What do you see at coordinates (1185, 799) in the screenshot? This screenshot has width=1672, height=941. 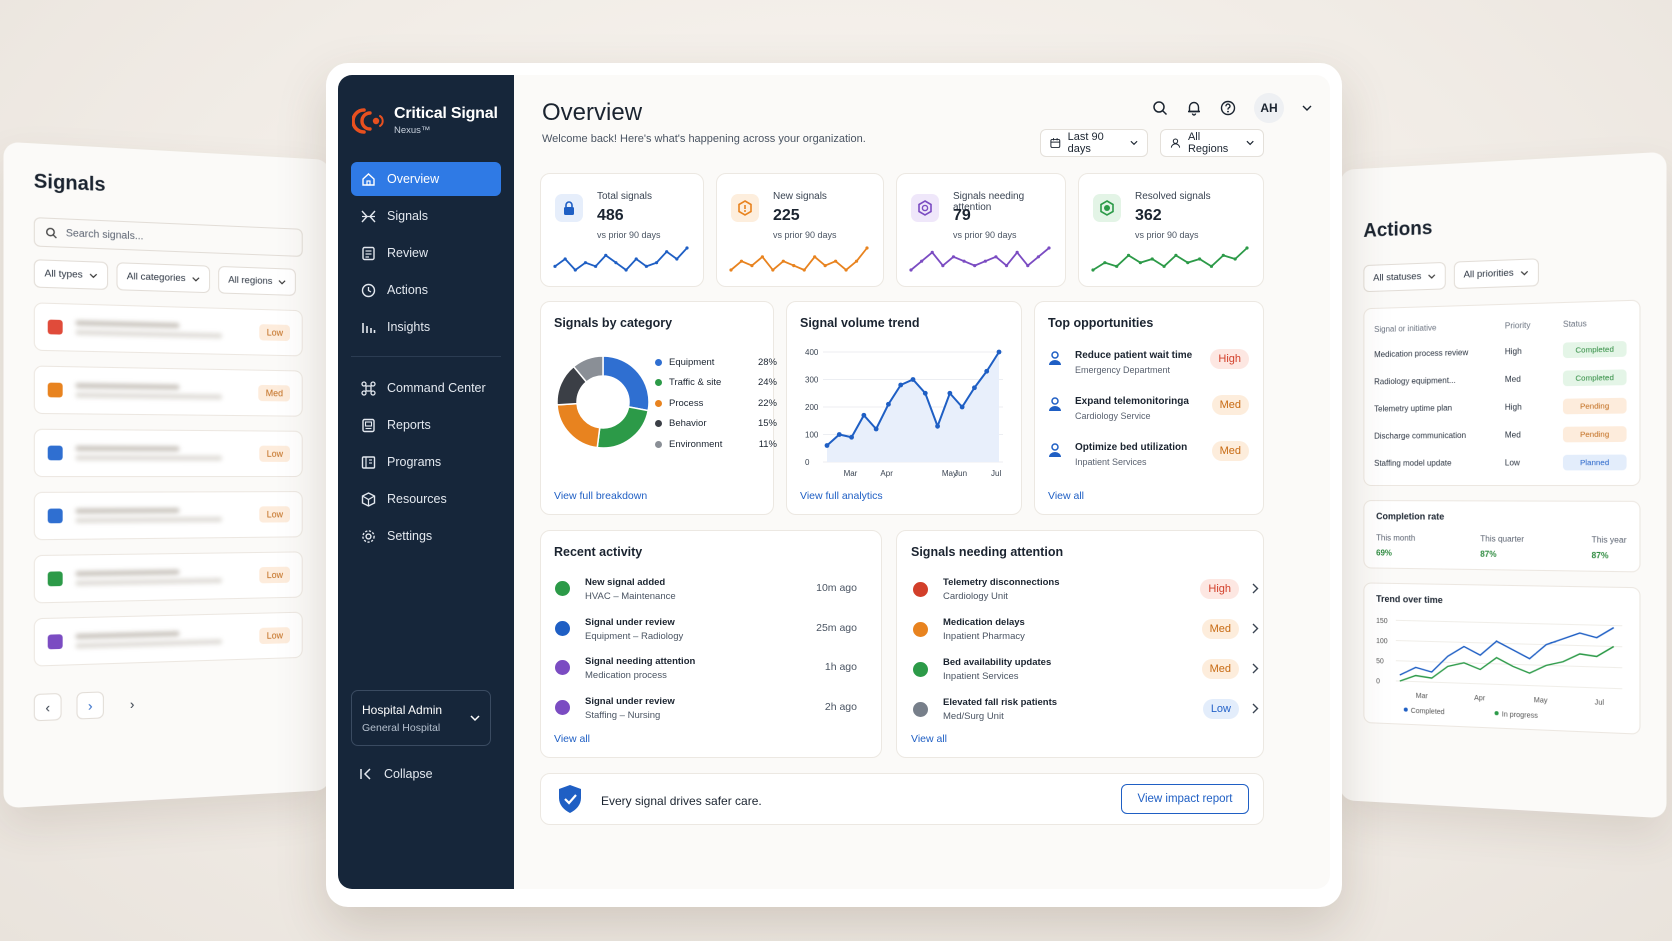 I see `view-impact-report-button: View impact report` at bounding box center [1185, 799].